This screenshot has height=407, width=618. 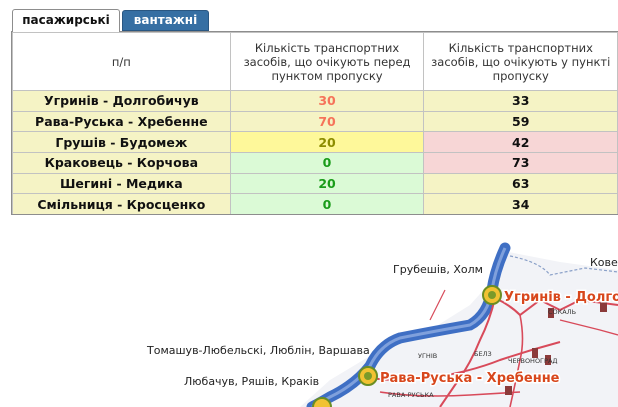 What do you see at coordinates (563, 265) in the screenshot?
I see `map-region-border` at bounding box center [563, 265].